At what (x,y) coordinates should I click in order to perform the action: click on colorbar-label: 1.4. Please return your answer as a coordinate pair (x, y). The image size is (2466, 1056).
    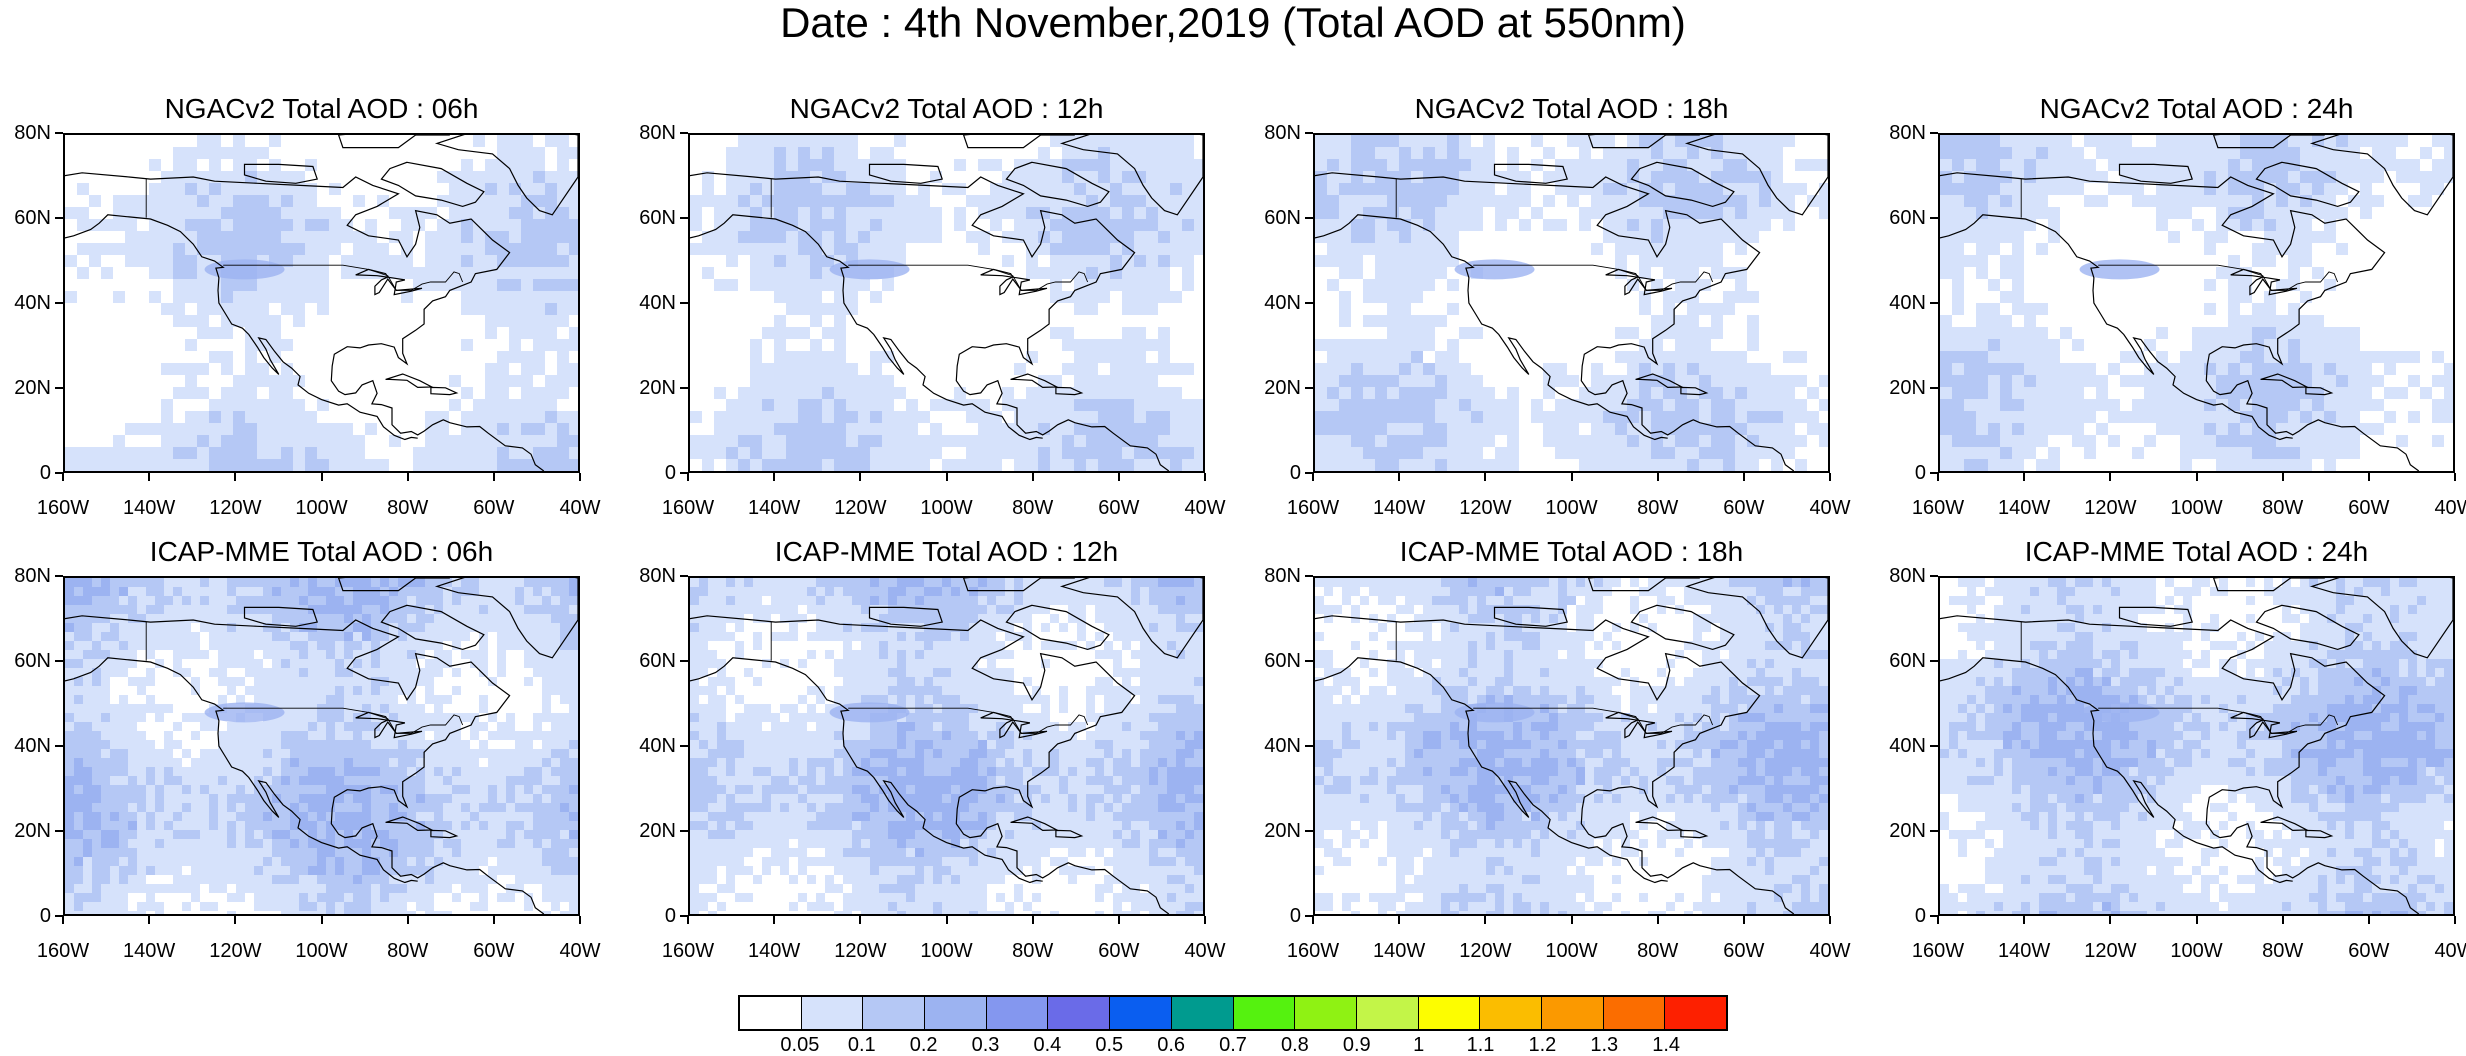
    Looking at the image, I should click on (1666, 1045).